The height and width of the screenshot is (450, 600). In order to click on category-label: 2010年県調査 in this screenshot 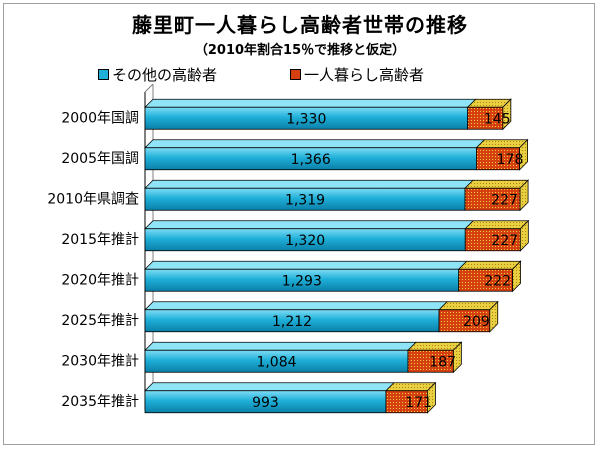, I will do `click(93, 199)`.